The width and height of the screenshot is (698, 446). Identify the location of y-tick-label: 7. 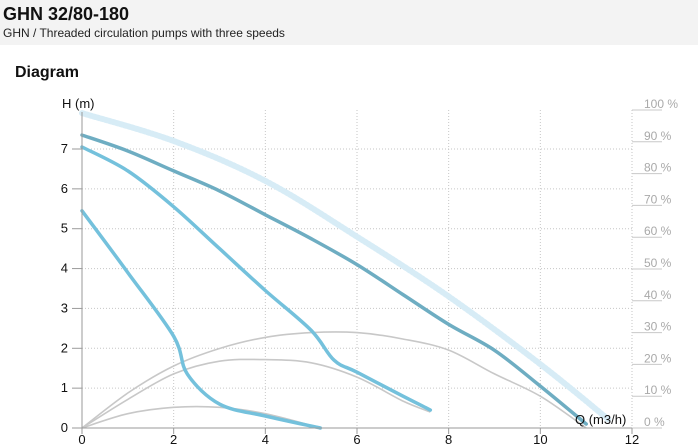
(64, 148).